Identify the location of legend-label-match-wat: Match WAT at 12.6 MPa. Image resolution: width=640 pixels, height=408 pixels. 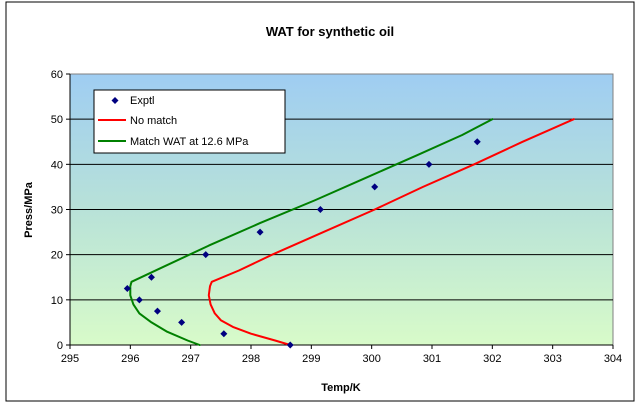
(189, 142).